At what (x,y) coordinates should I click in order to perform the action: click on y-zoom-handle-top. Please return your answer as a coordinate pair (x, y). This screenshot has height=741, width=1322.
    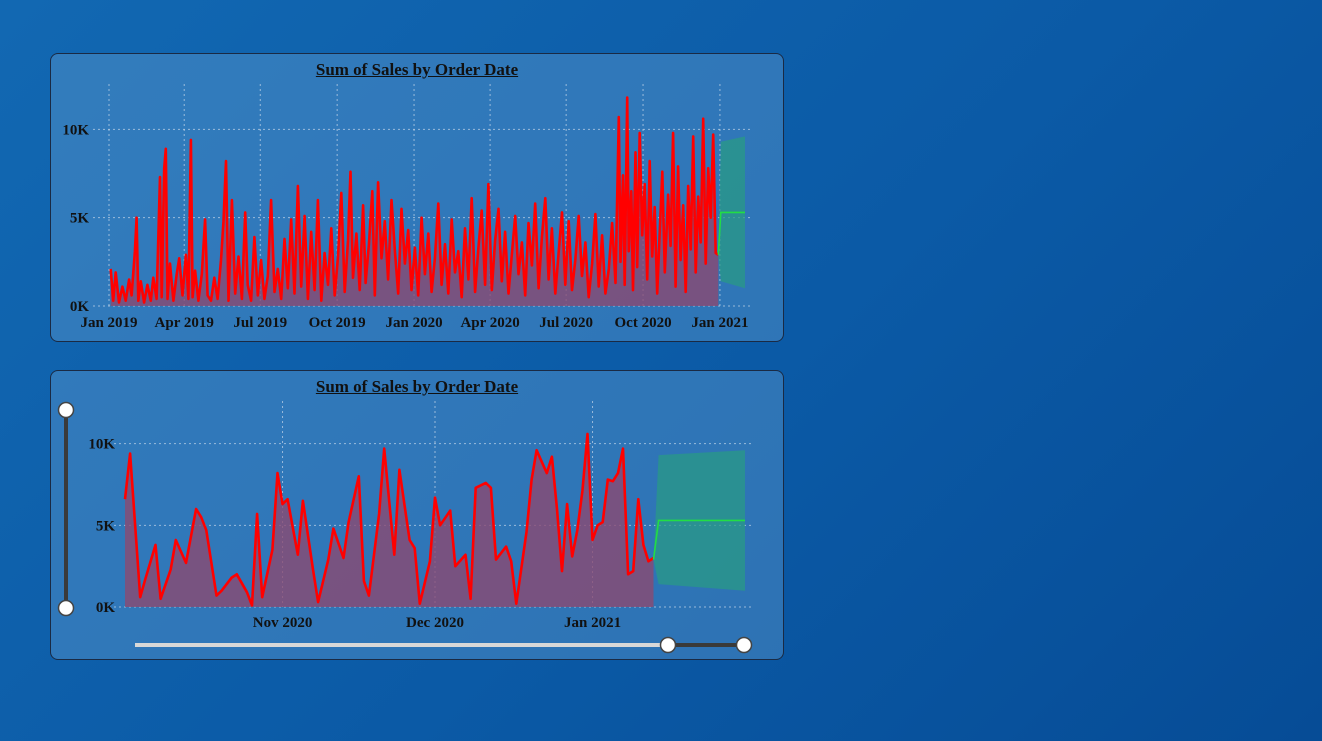
    Looking at the image, I should click on (66, 410).